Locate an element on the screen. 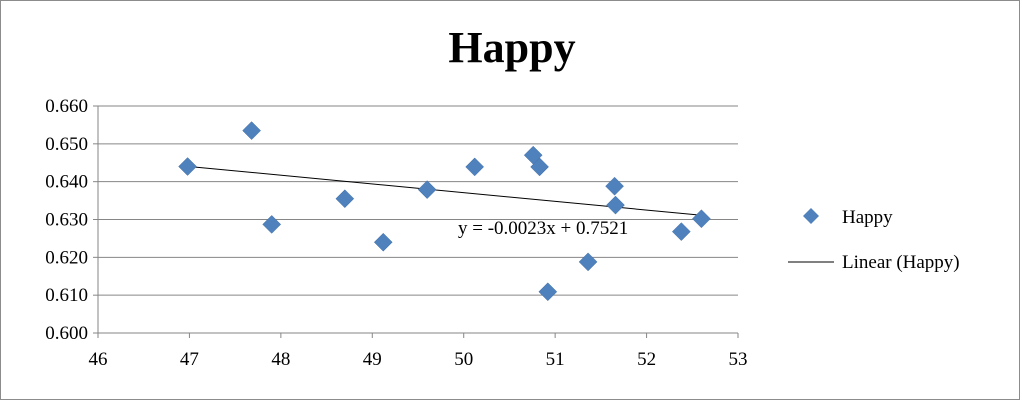  x-tick-label: 46 is located at coordinates (98, 359).